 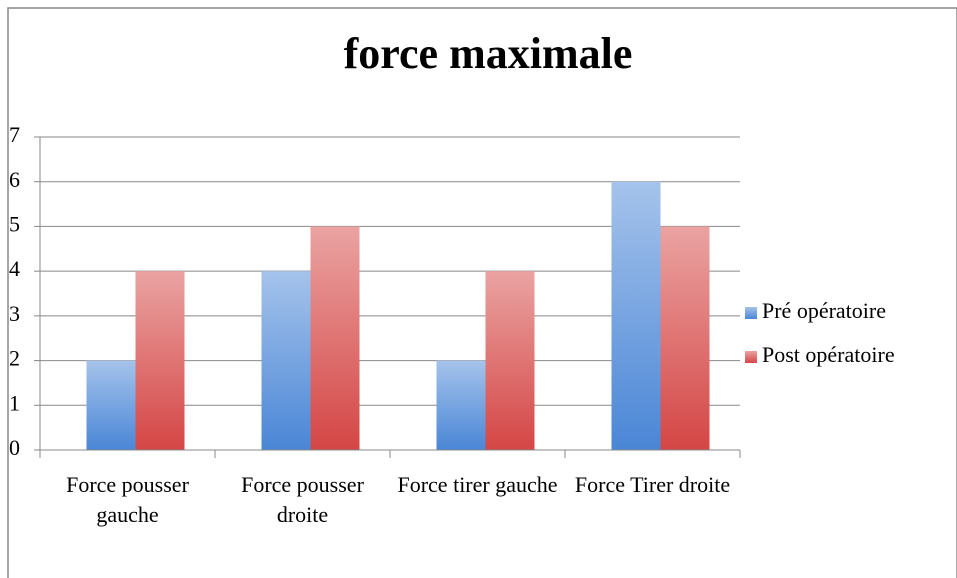 What do you see at coordinates (302, 499) in the screenshot?
I see `x-tick-label: Force pousser droite` at bounding box center [302, 499].